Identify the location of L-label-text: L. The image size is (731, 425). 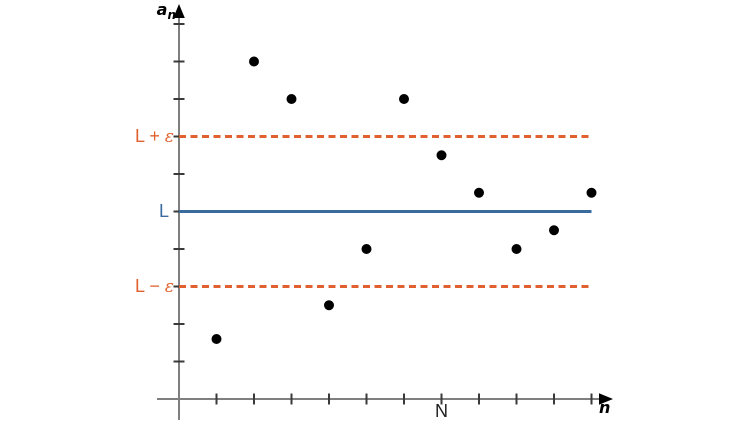
(163, 211).